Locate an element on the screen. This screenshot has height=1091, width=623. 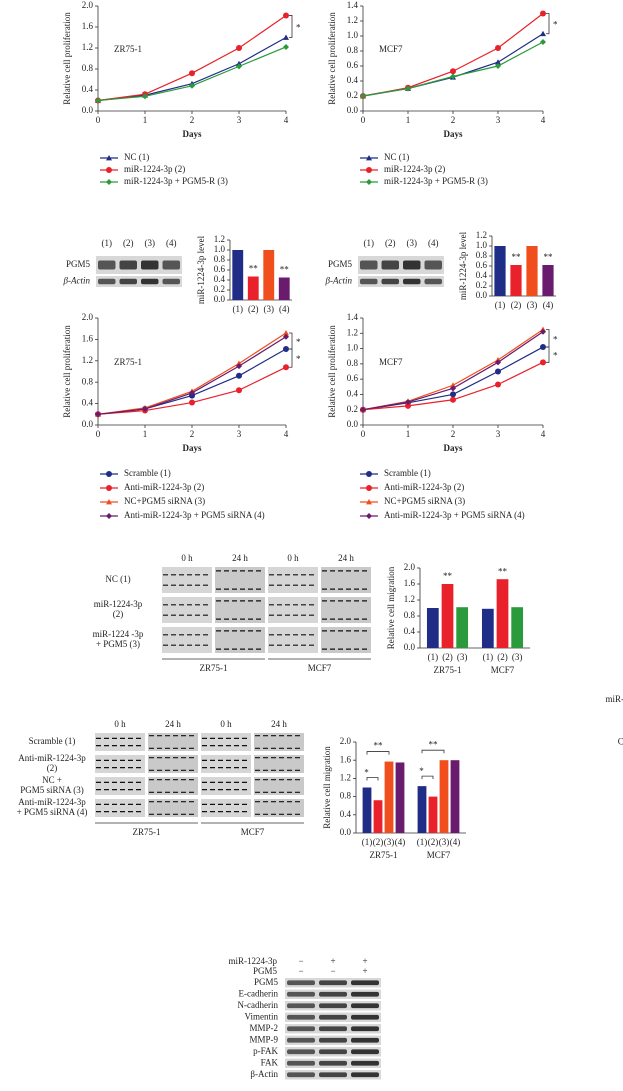
y-axis-label: miR-1224-3p level is located at coordinates (201, 269).